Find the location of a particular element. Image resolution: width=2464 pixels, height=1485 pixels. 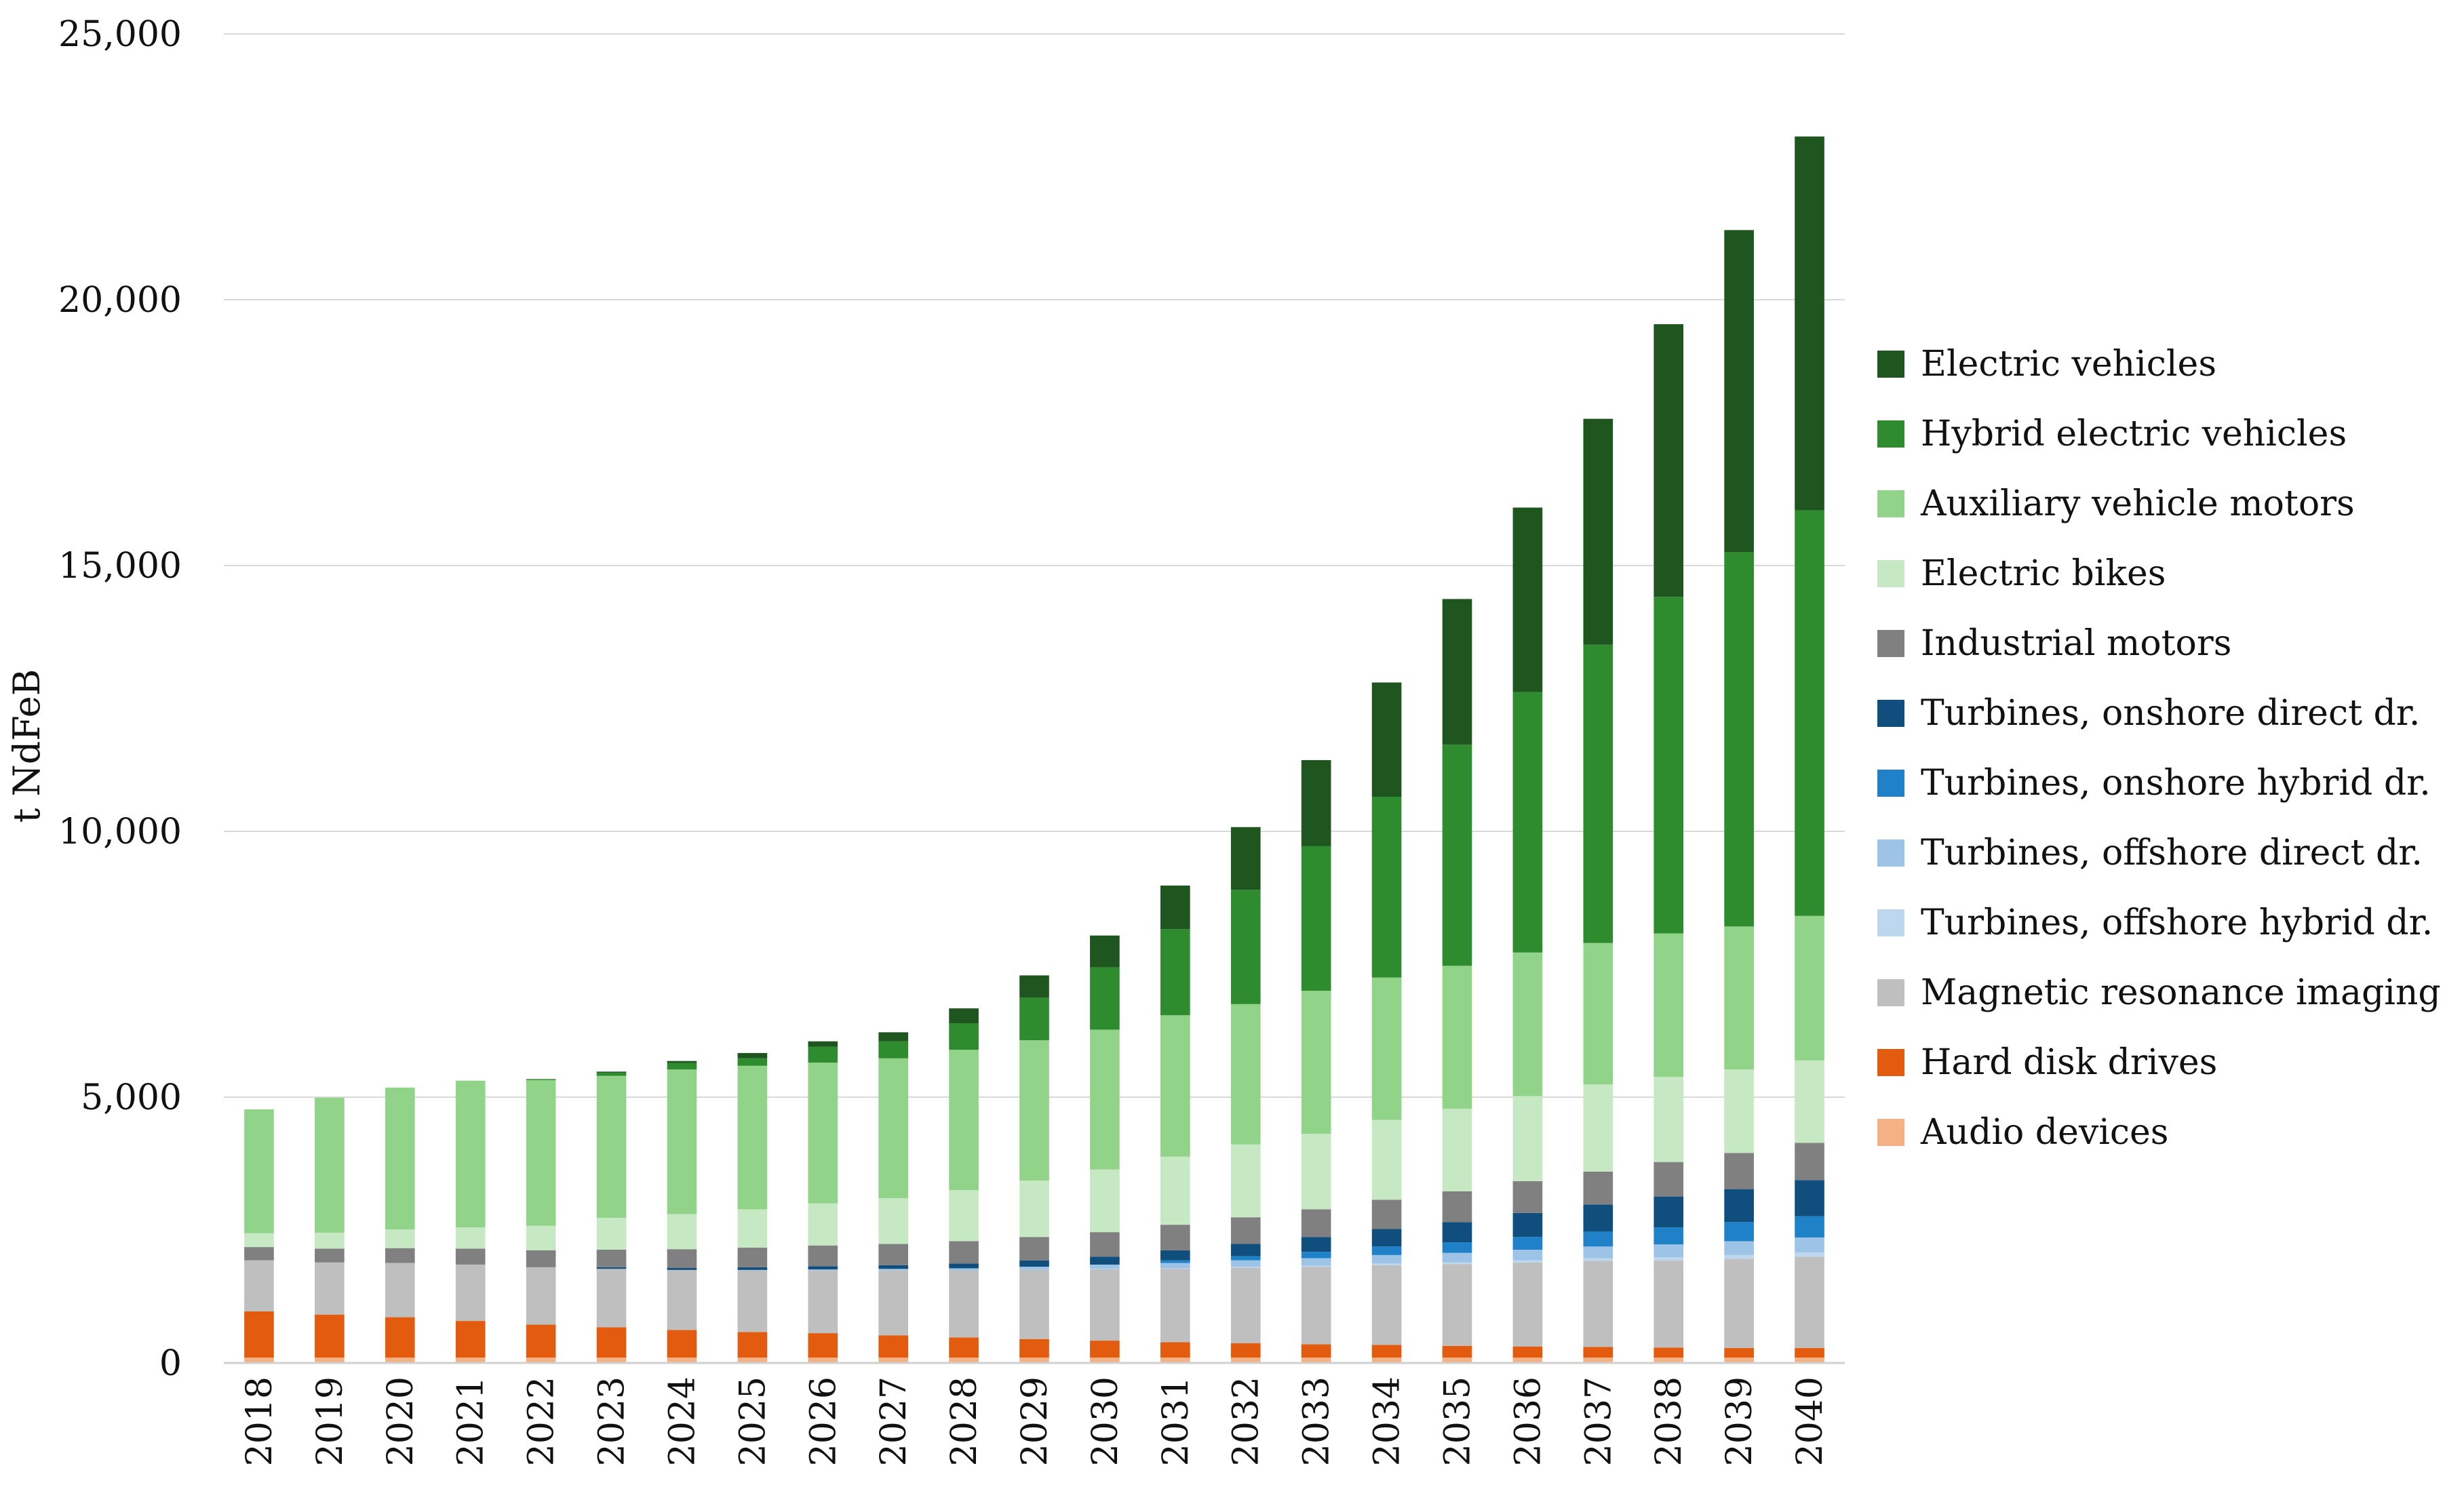

legend-label: Electric vehicles is located at coordinates (2069, 363).